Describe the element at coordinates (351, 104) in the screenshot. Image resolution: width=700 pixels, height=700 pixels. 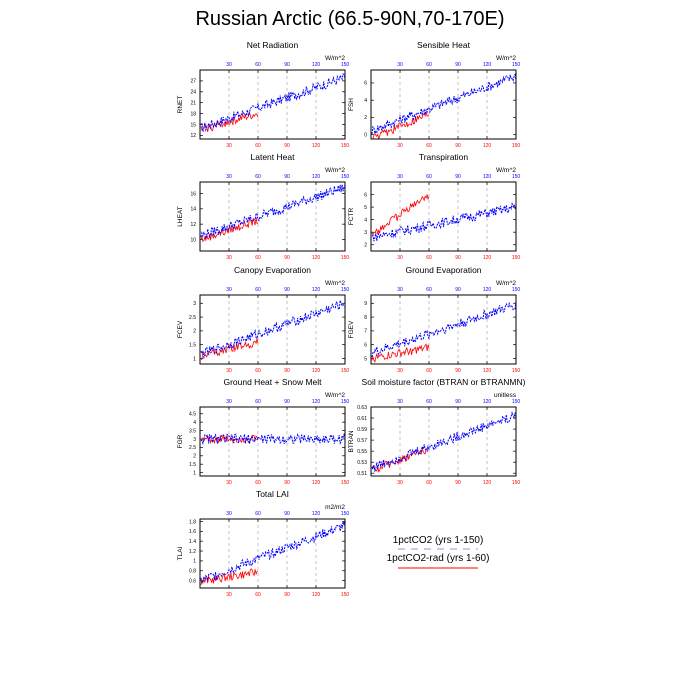
I see `y-axis-label: FSH` at that location.